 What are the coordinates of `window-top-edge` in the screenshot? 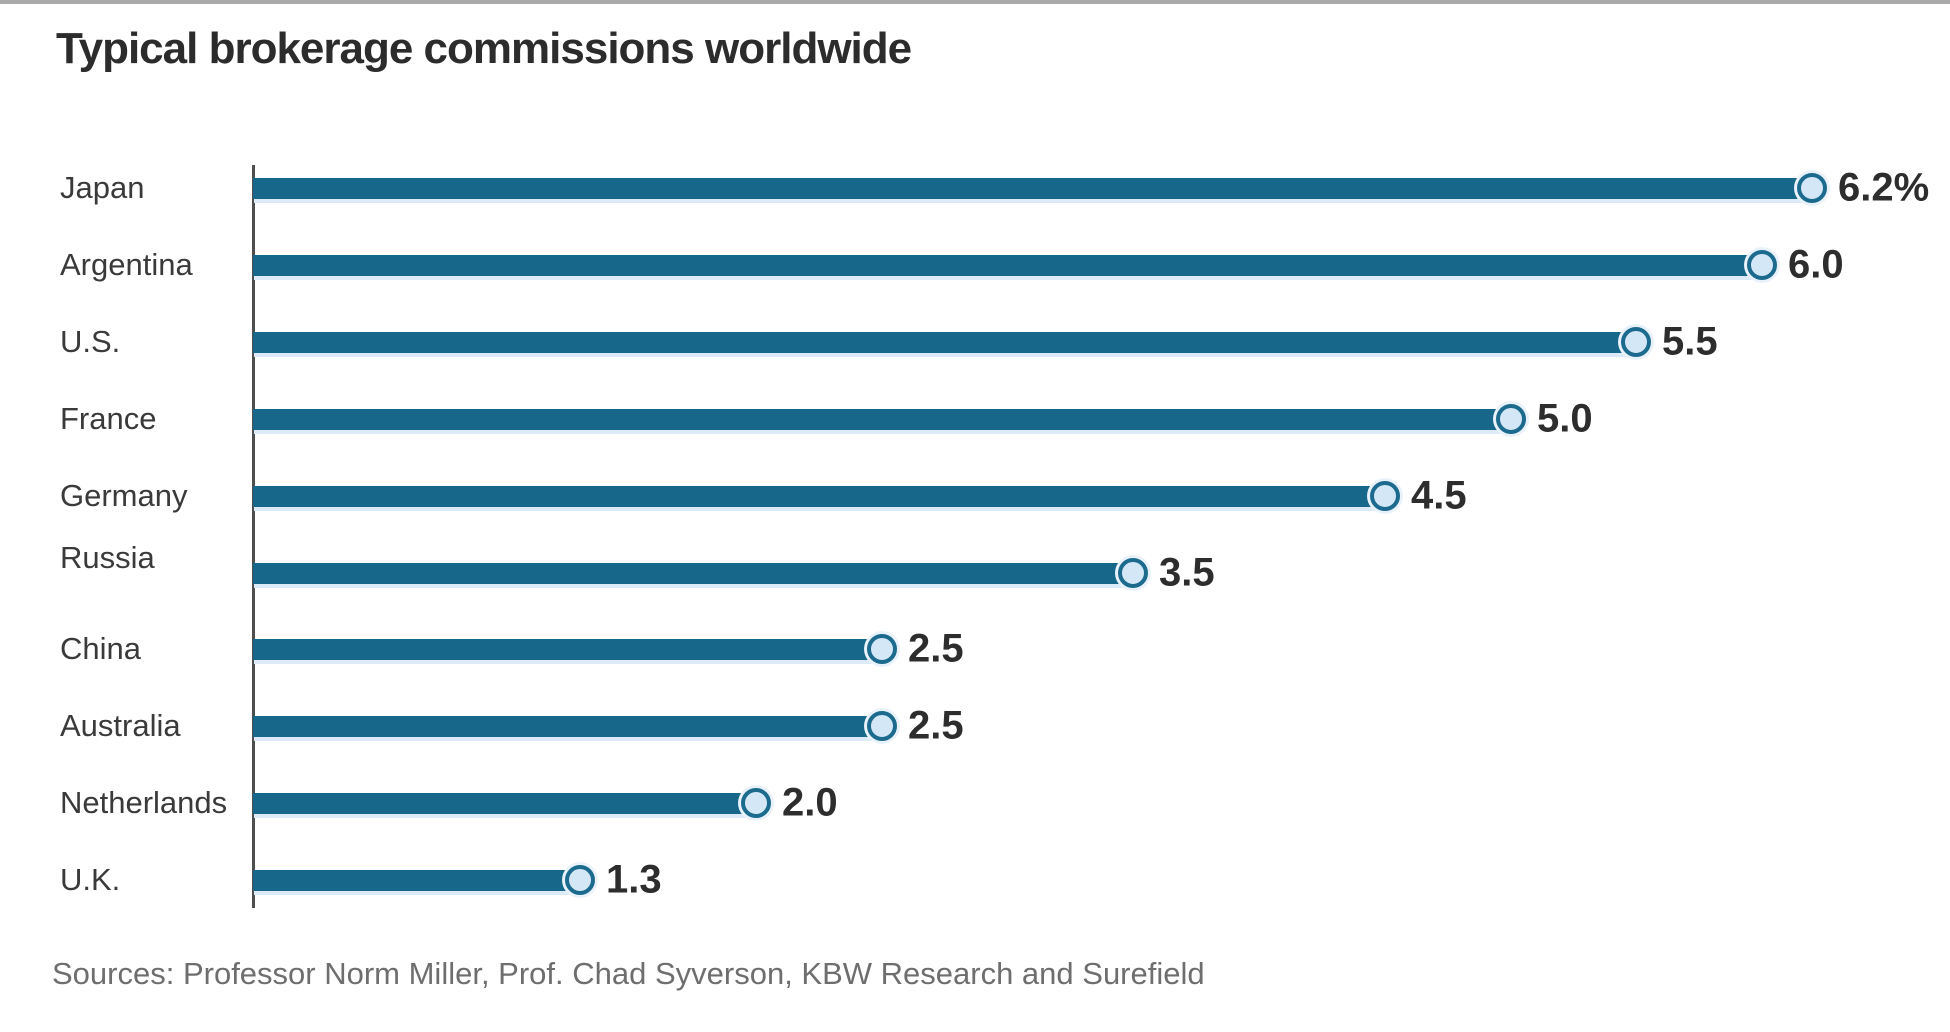 It's located at (975, 2).